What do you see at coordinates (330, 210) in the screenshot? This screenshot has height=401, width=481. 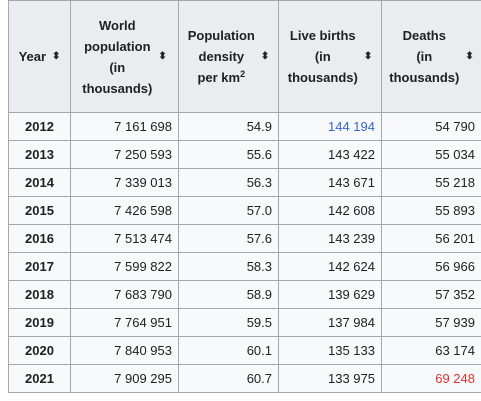 I see `cell-births: 142 608` at bounding box center [330, 210].